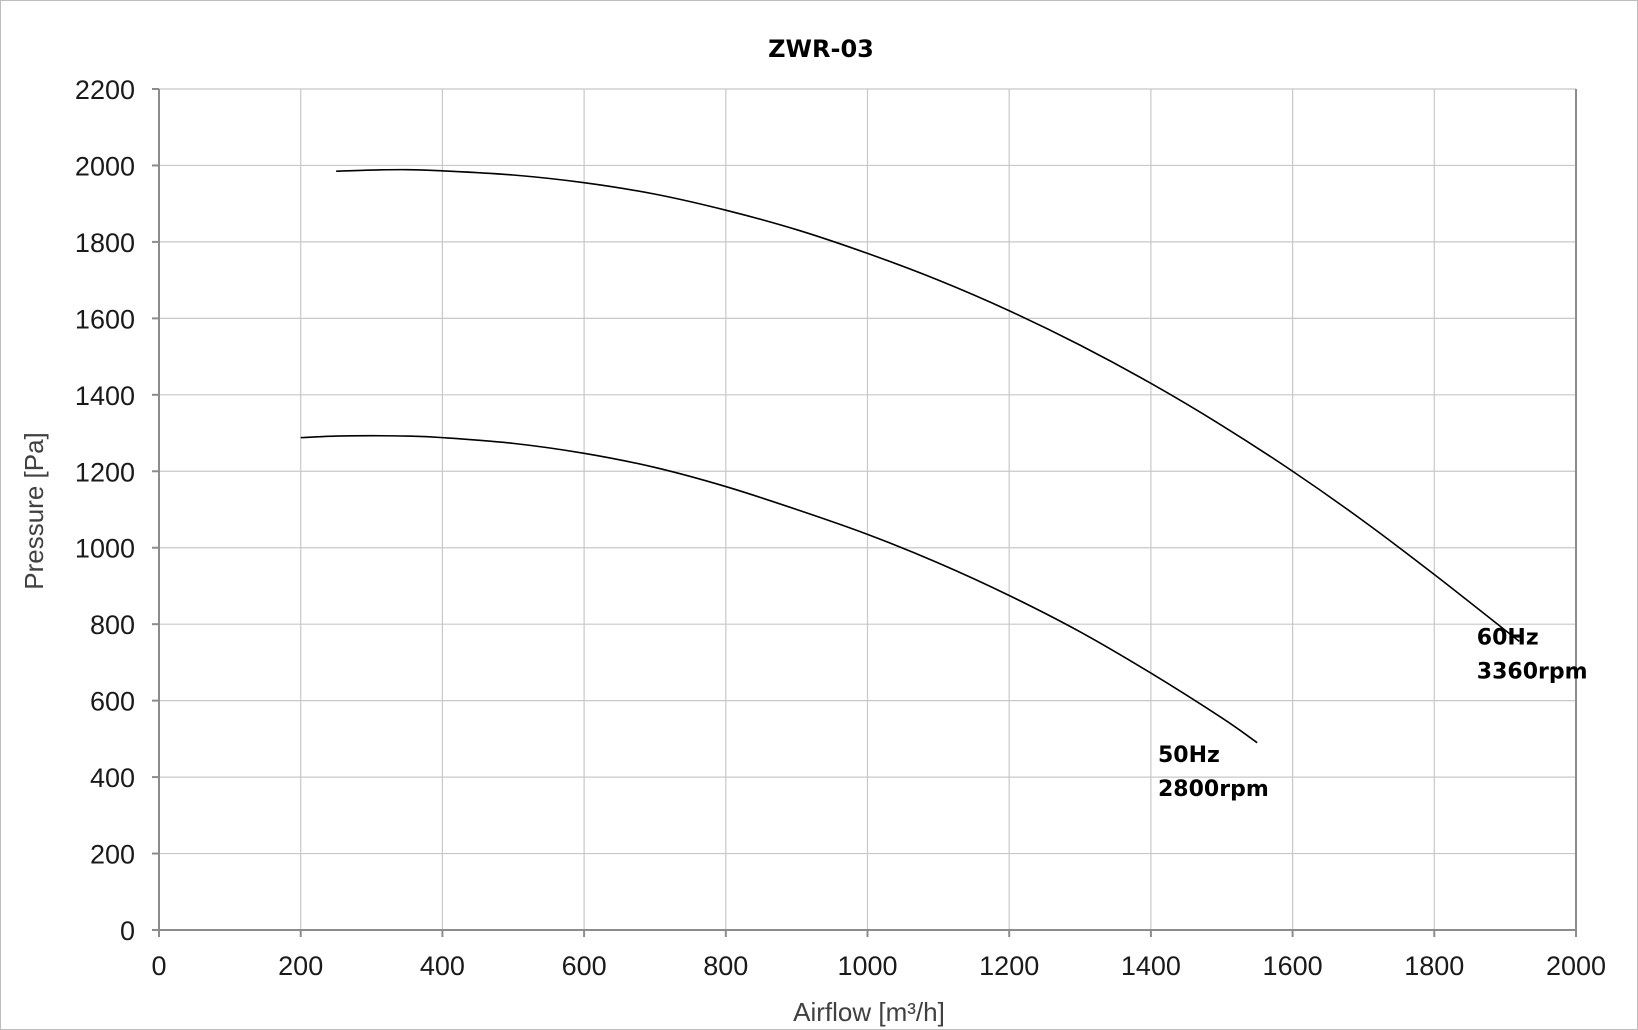 The image size is (1638, 1030). What do you see at coordinates (1508, 637) in the screenshot?
I see `curve-label-line: 60Hz` at bounding box center [1508, 637].